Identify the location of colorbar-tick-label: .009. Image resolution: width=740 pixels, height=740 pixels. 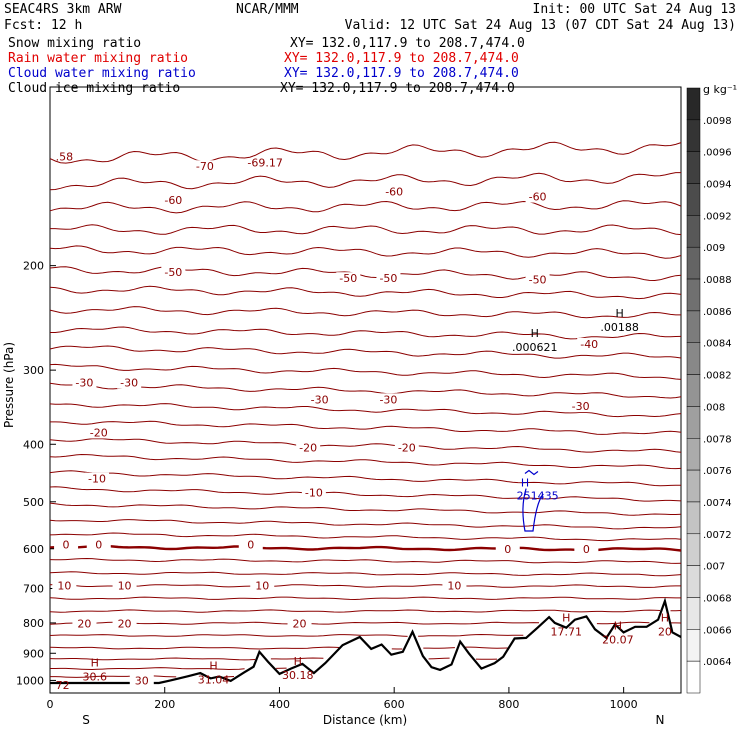
(714, 248).